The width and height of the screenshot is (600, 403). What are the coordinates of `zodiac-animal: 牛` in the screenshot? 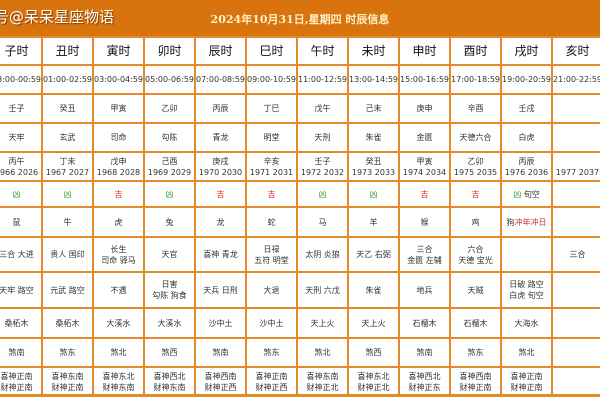 It's located at (67, 222).